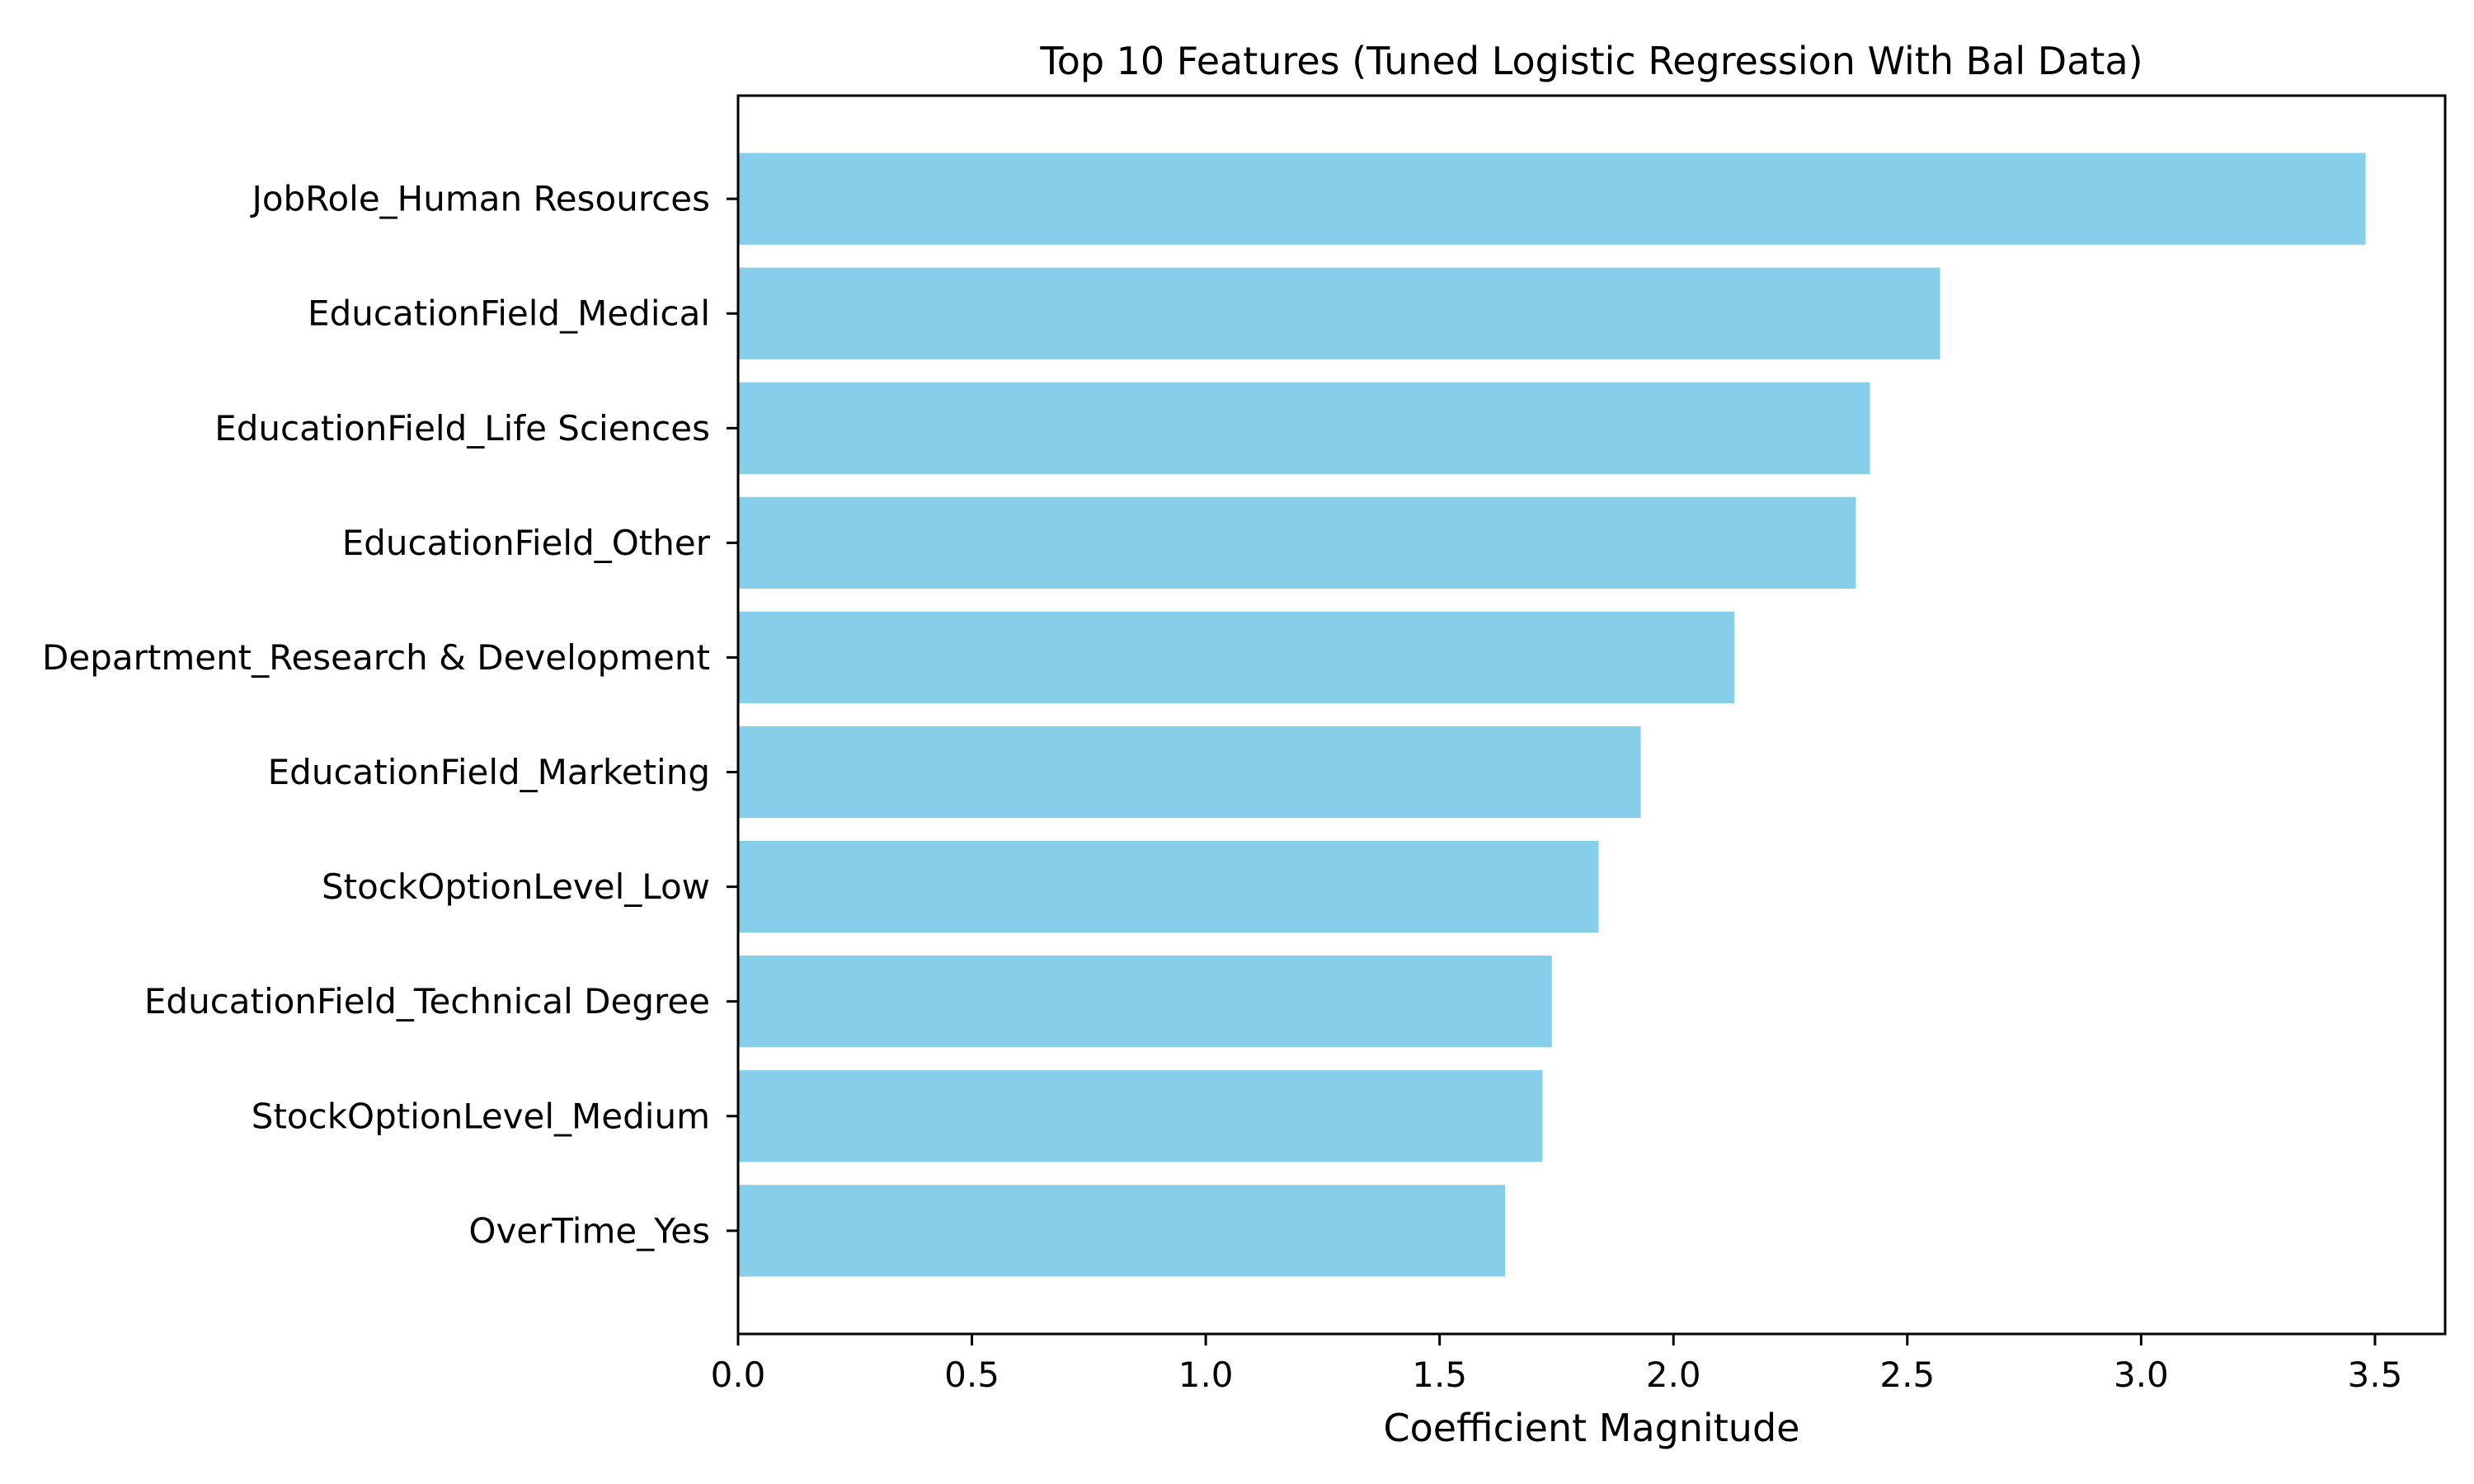 The width and height of the screenshot is (2474, 1484). What do you see at coordinates (1592, 1428) in the screenshot?
I see `x-axis-title: Coefficient Magnitude` at bounding box center [1592, 1428].